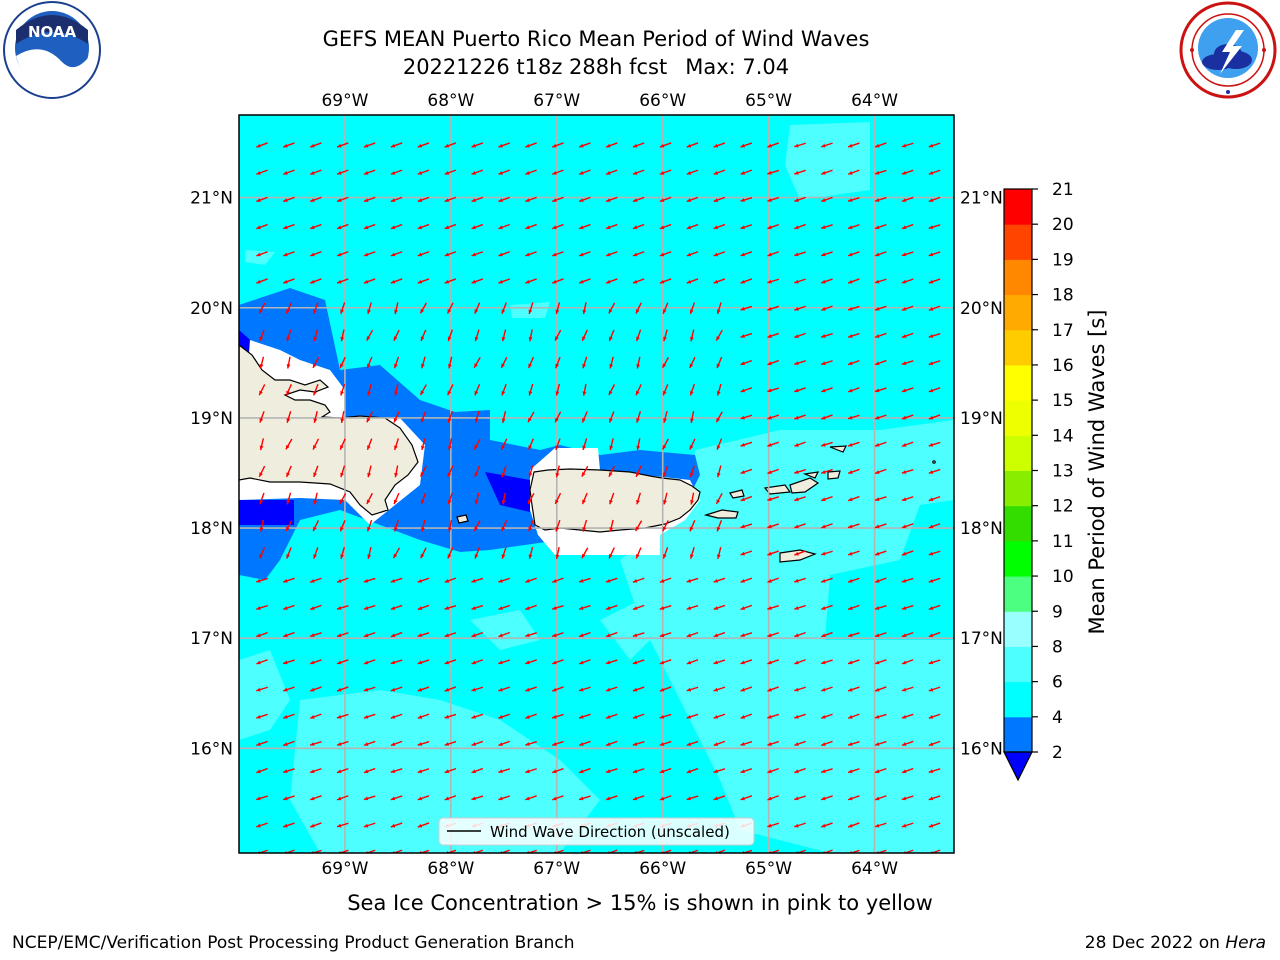 The height and width of the screenshot is (960, 1280). Describe the element at coordinates (596, 67) in the screenshot. I see `chart-subtitle: 20221226 t18z 288h fcst Max: 7.04` at that location.